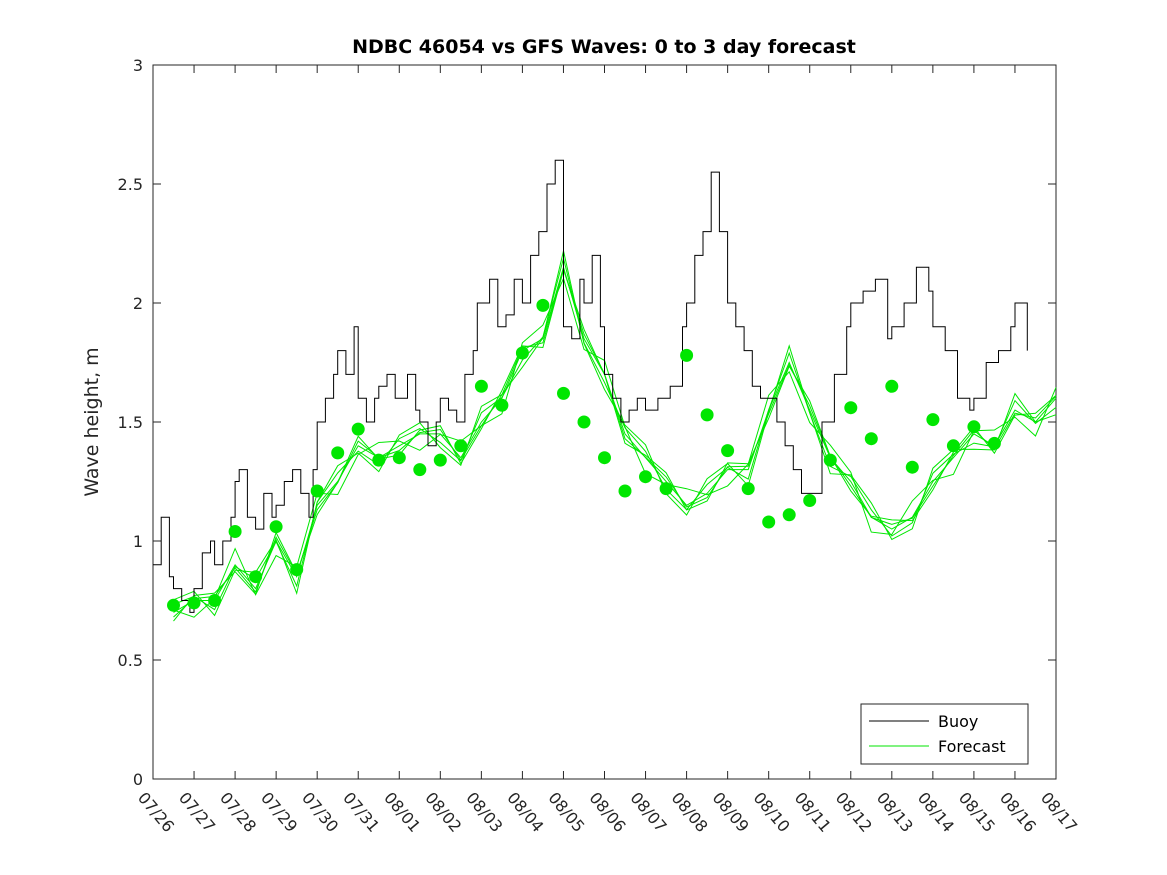  What do you see at coordinates (648, 812) in the screenshot?
I see `x-tick-label: 08/07` at bounding box center [648, 812].